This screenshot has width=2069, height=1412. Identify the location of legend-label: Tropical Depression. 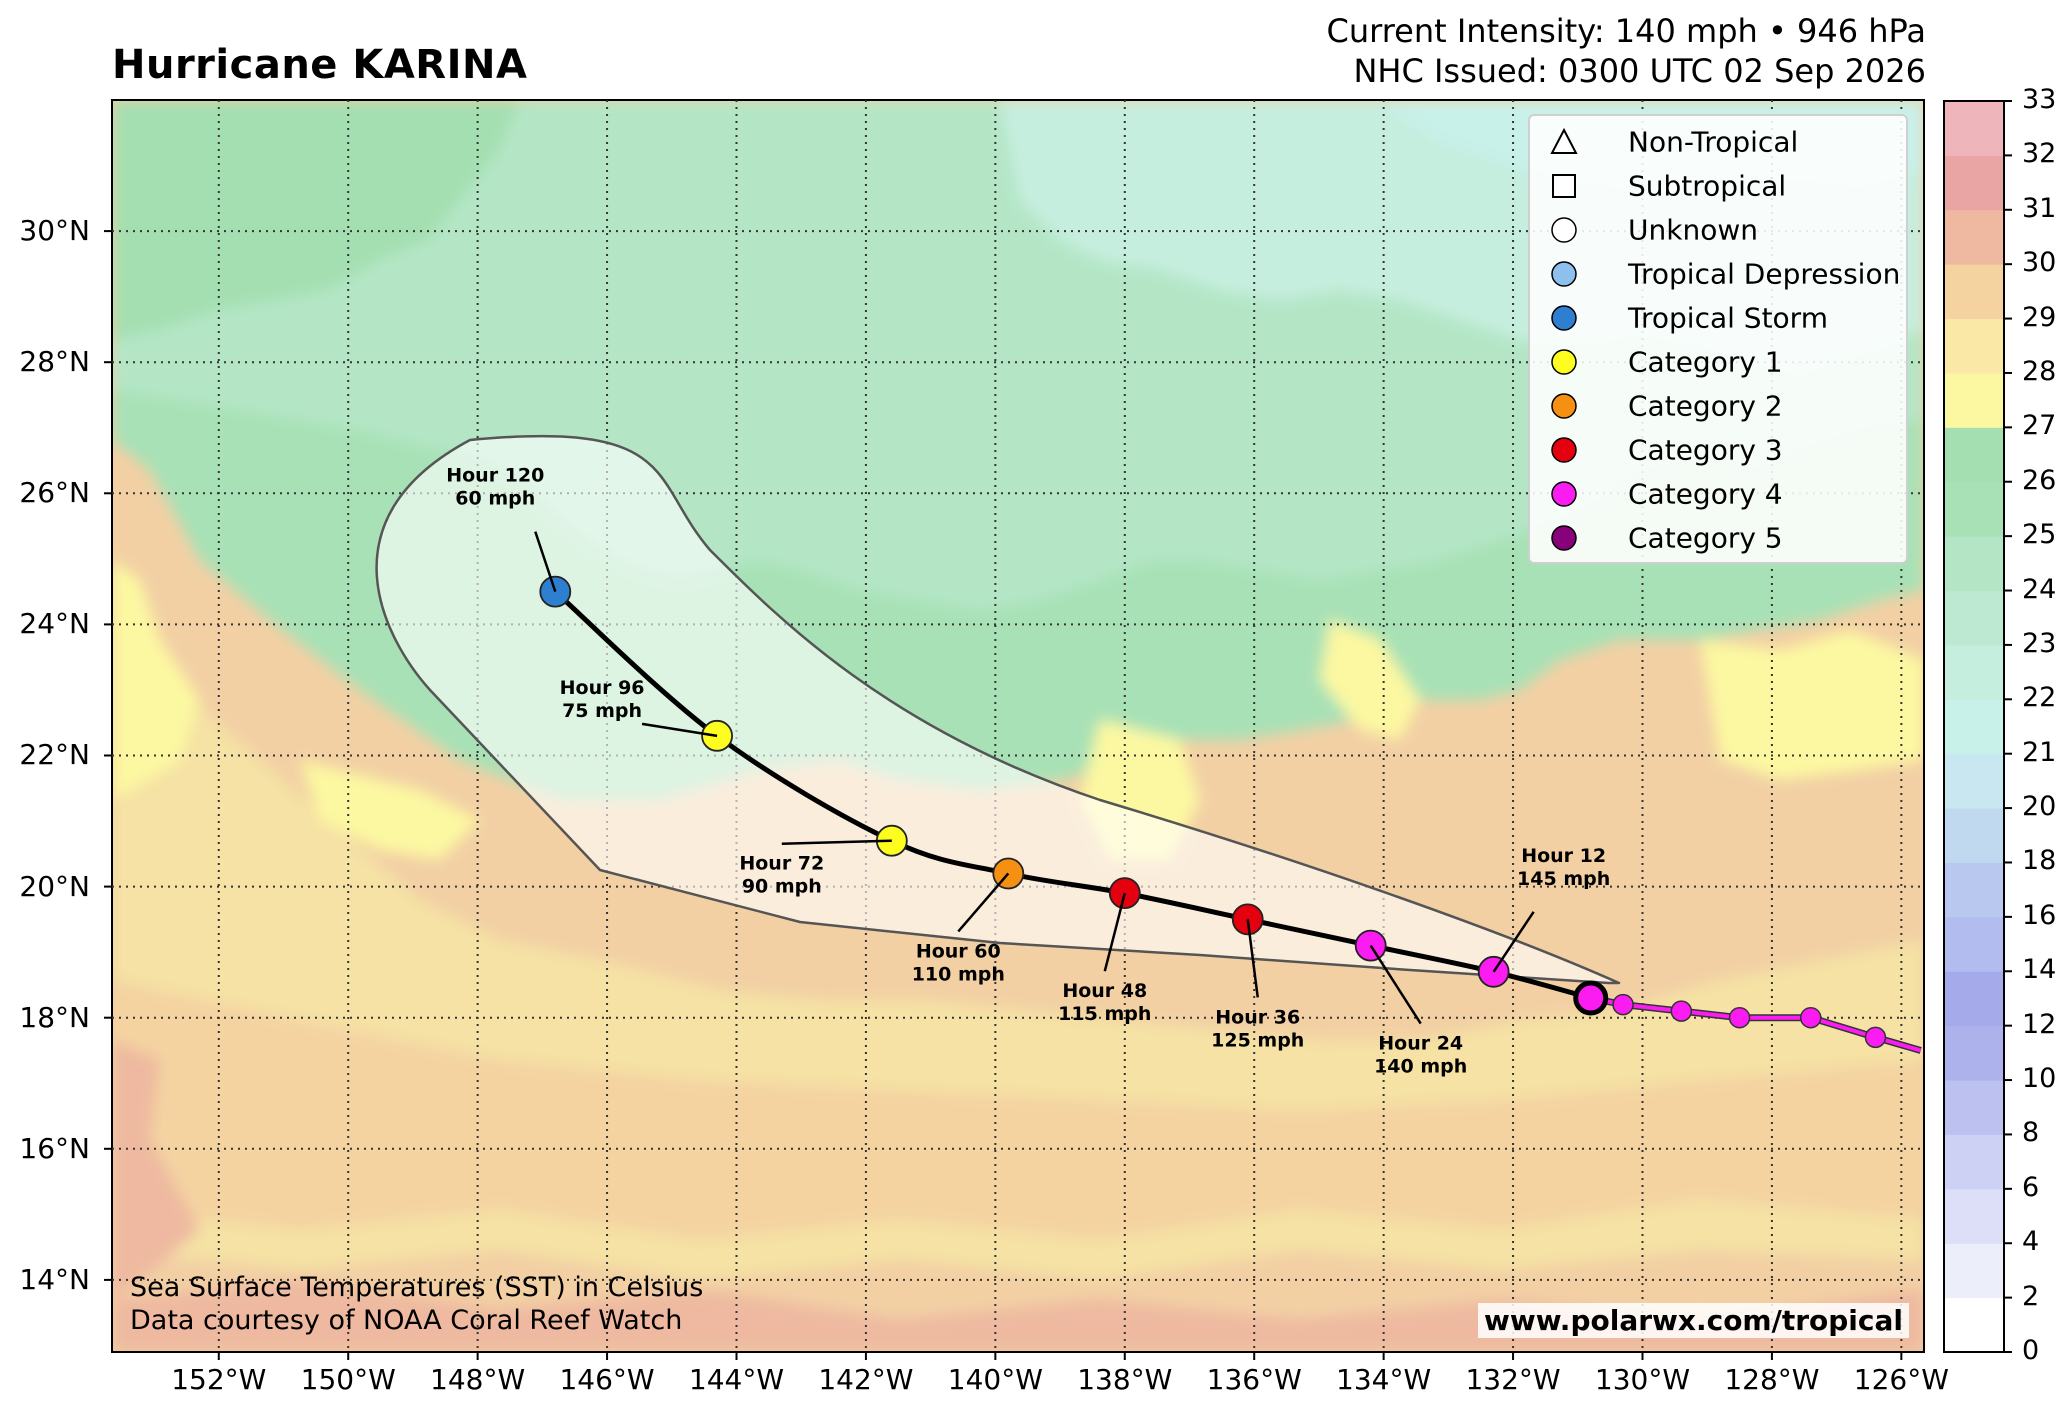
(1764, 274).